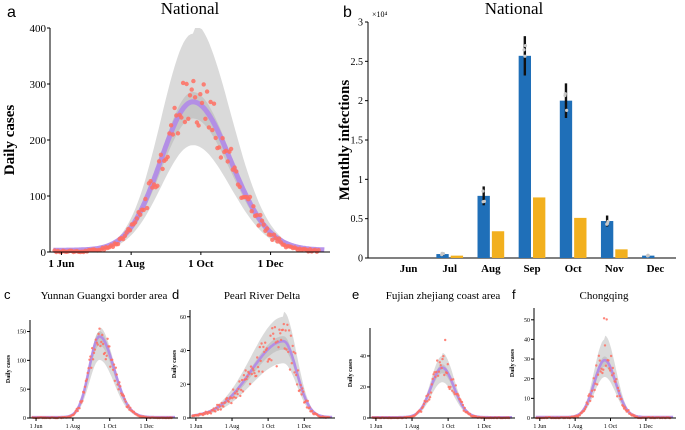 The height and width of the screenshot is (430, 685). I want to click on panel-title: Pearl River Delta, so click(262, 296).